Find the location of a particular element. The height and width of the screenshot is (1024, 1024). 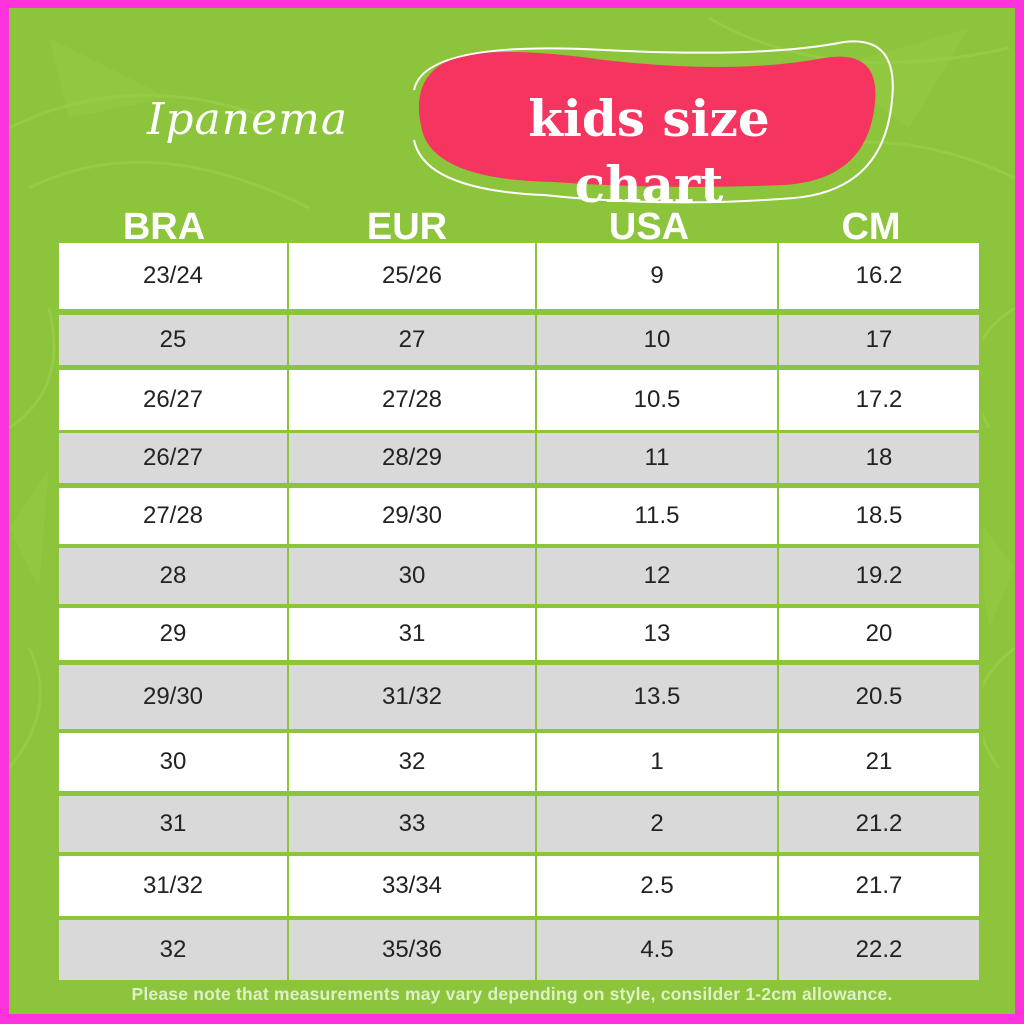

table-cell-cm: 21.2 is located at coordinates (879, 824).